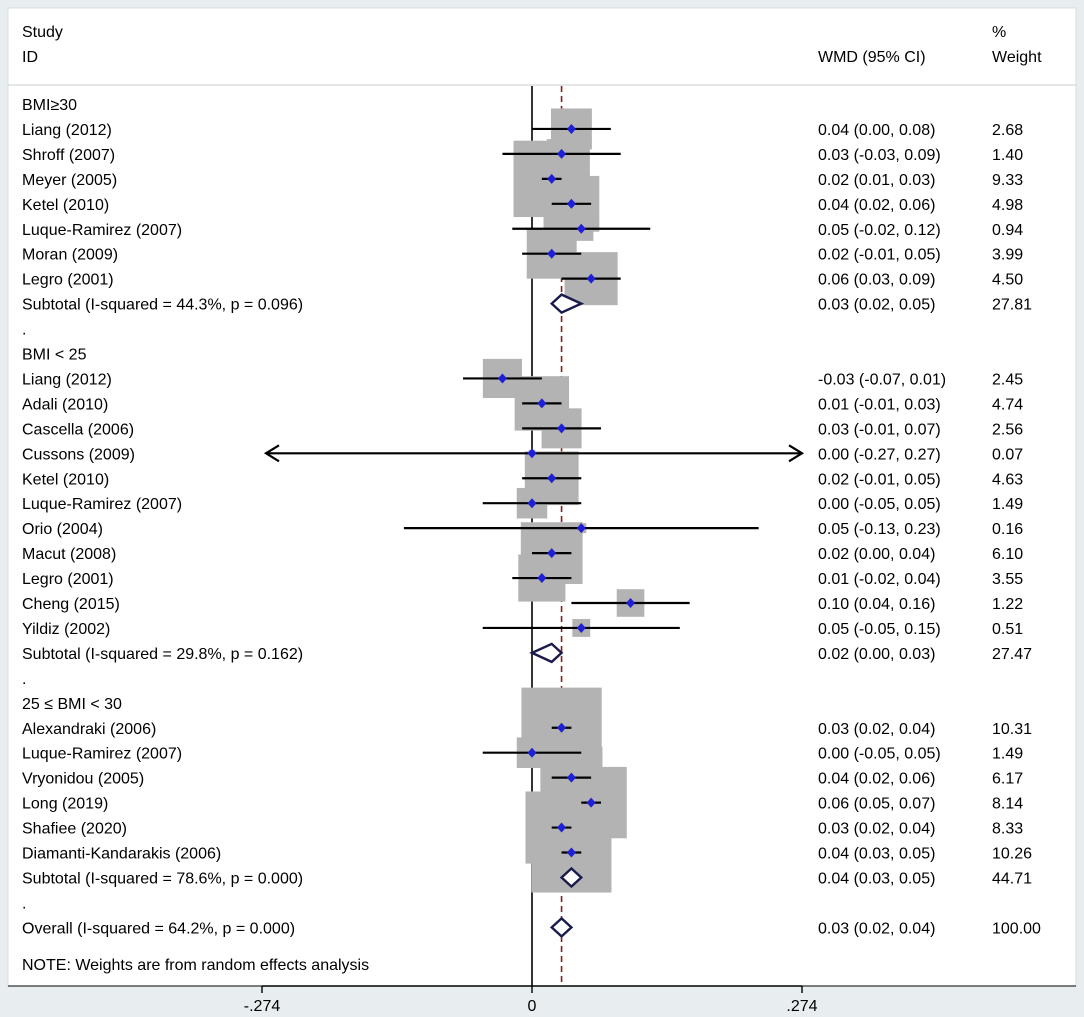  I want to click on weight-text: 8.33, so click(1007, 829).